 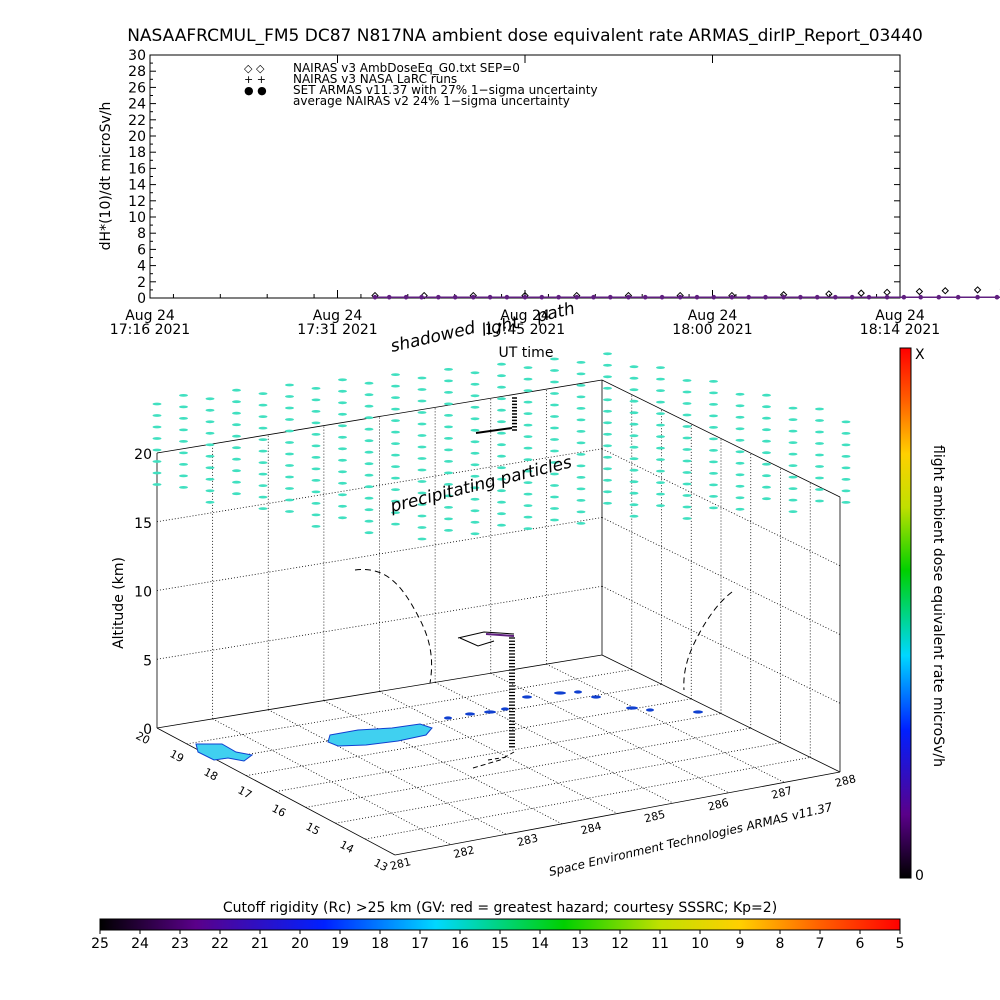 I want to click on front-axis-tick: 281, so click(x=401, y=864).